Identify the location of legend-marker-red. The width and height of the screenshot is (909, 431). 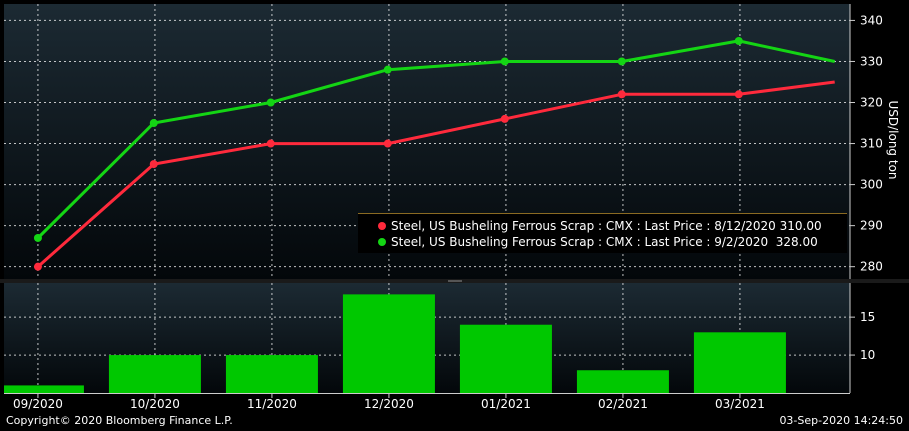
(382, 226).